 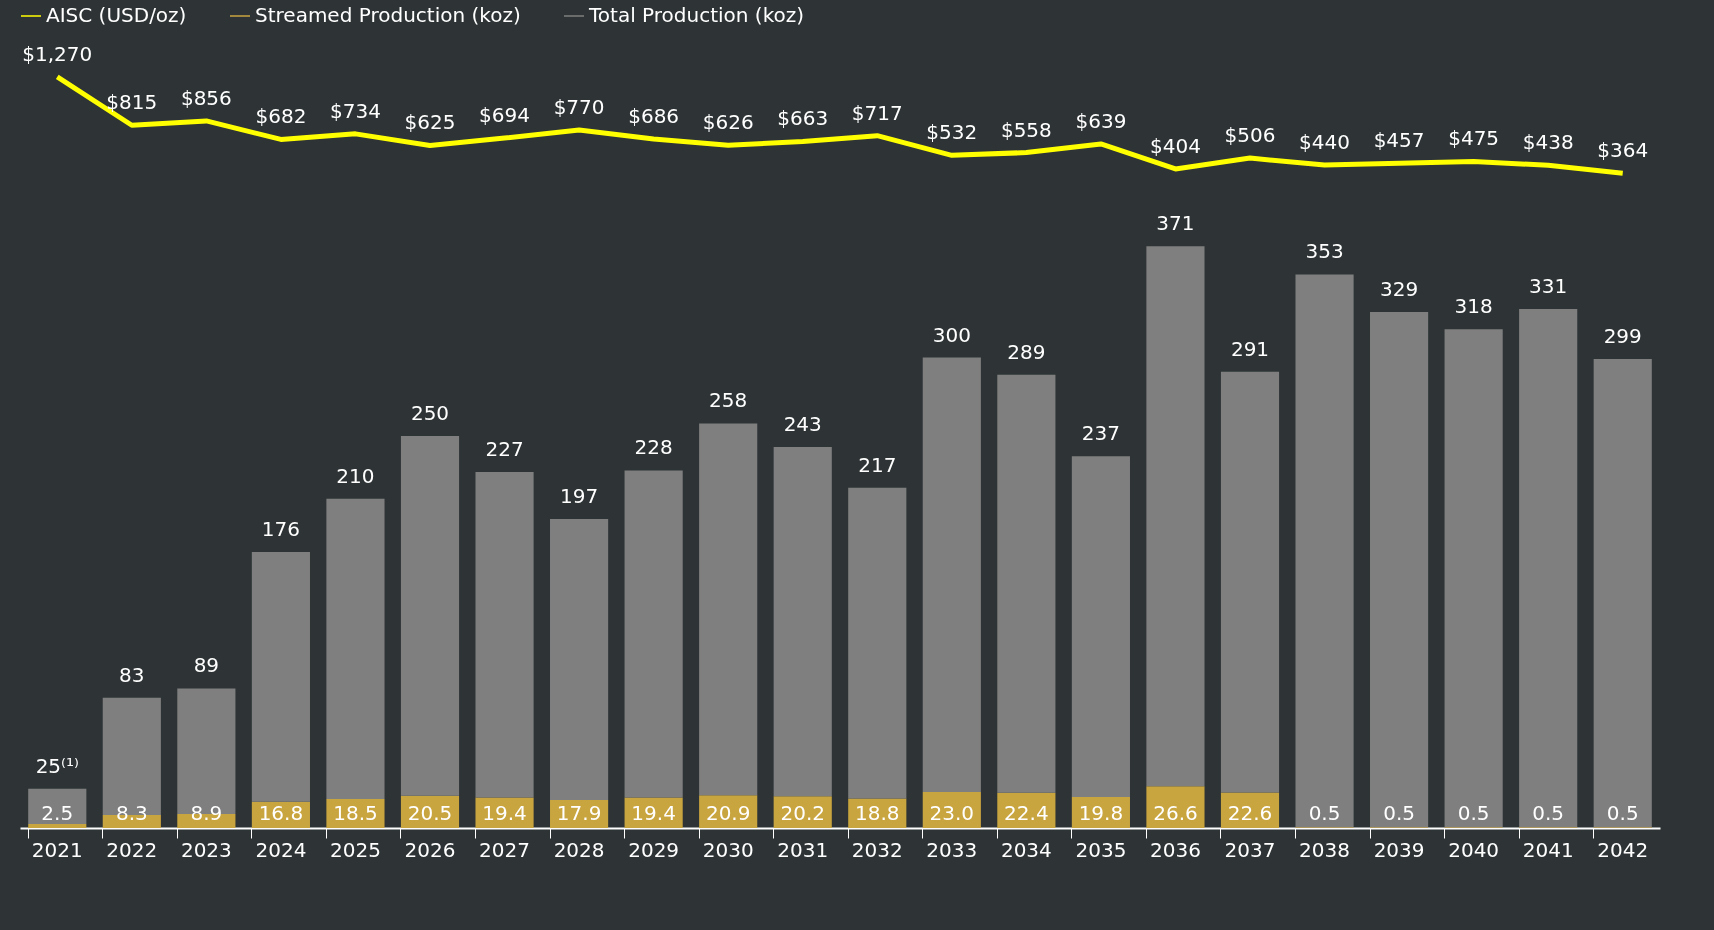 I want to click on x-tick-label: 2022, so click(x=132, y=849).